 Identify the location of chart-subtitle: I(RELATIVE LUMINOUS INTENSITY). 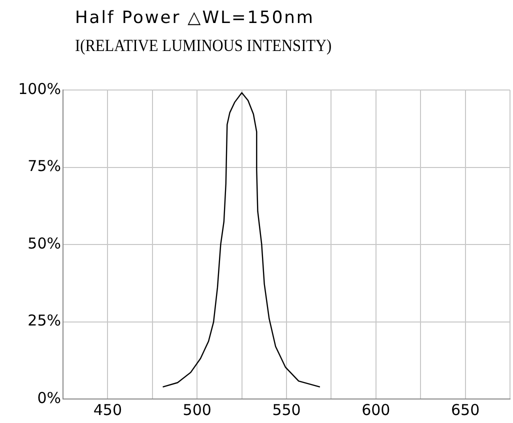
(203, 46).